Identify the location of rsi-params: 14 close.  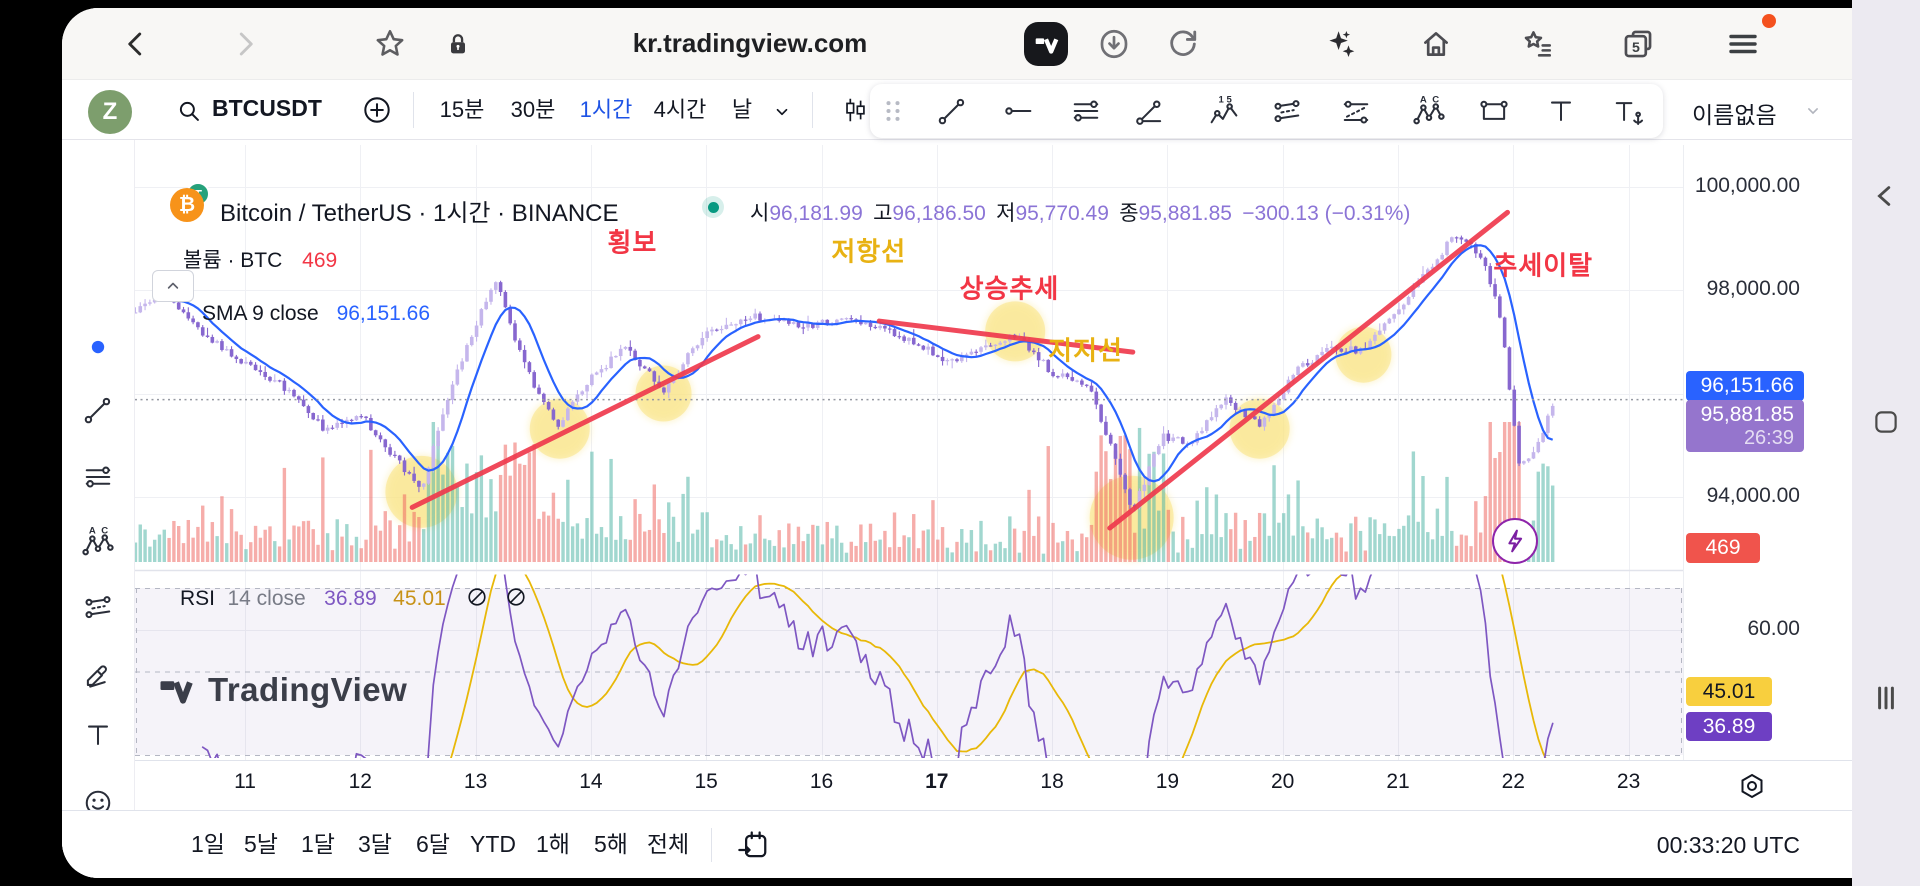
(266, 598).